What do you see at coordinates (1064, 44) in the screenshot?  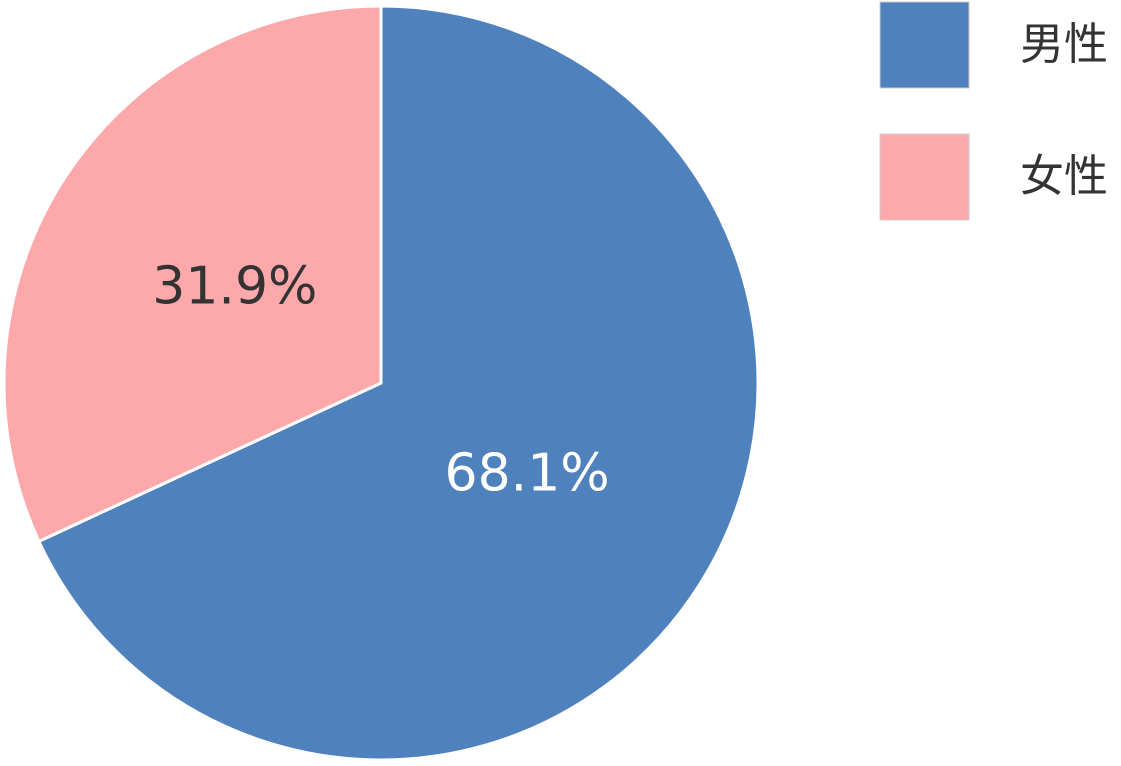 I see `legend-label: 男性` at bounding box center [1064, 44].